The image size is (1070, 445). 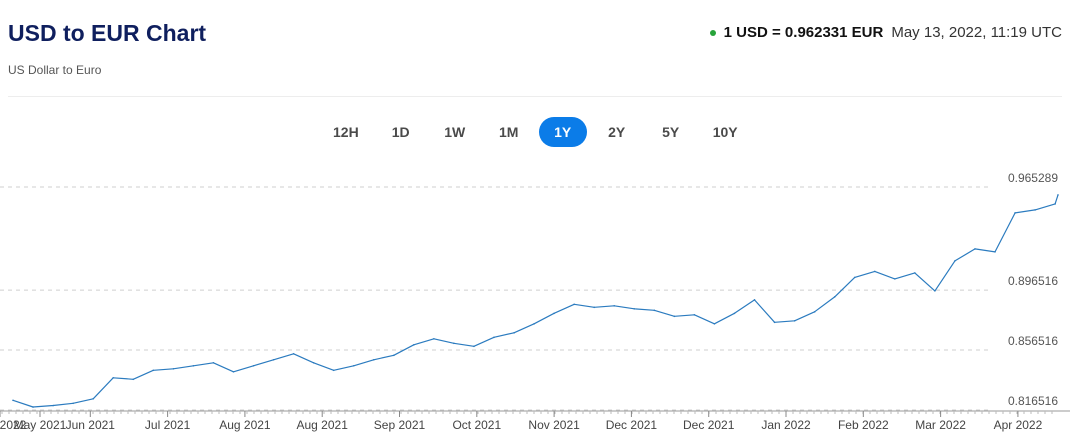 I want to click on range-tab-1m: 1M, so click(x=508, y=132).